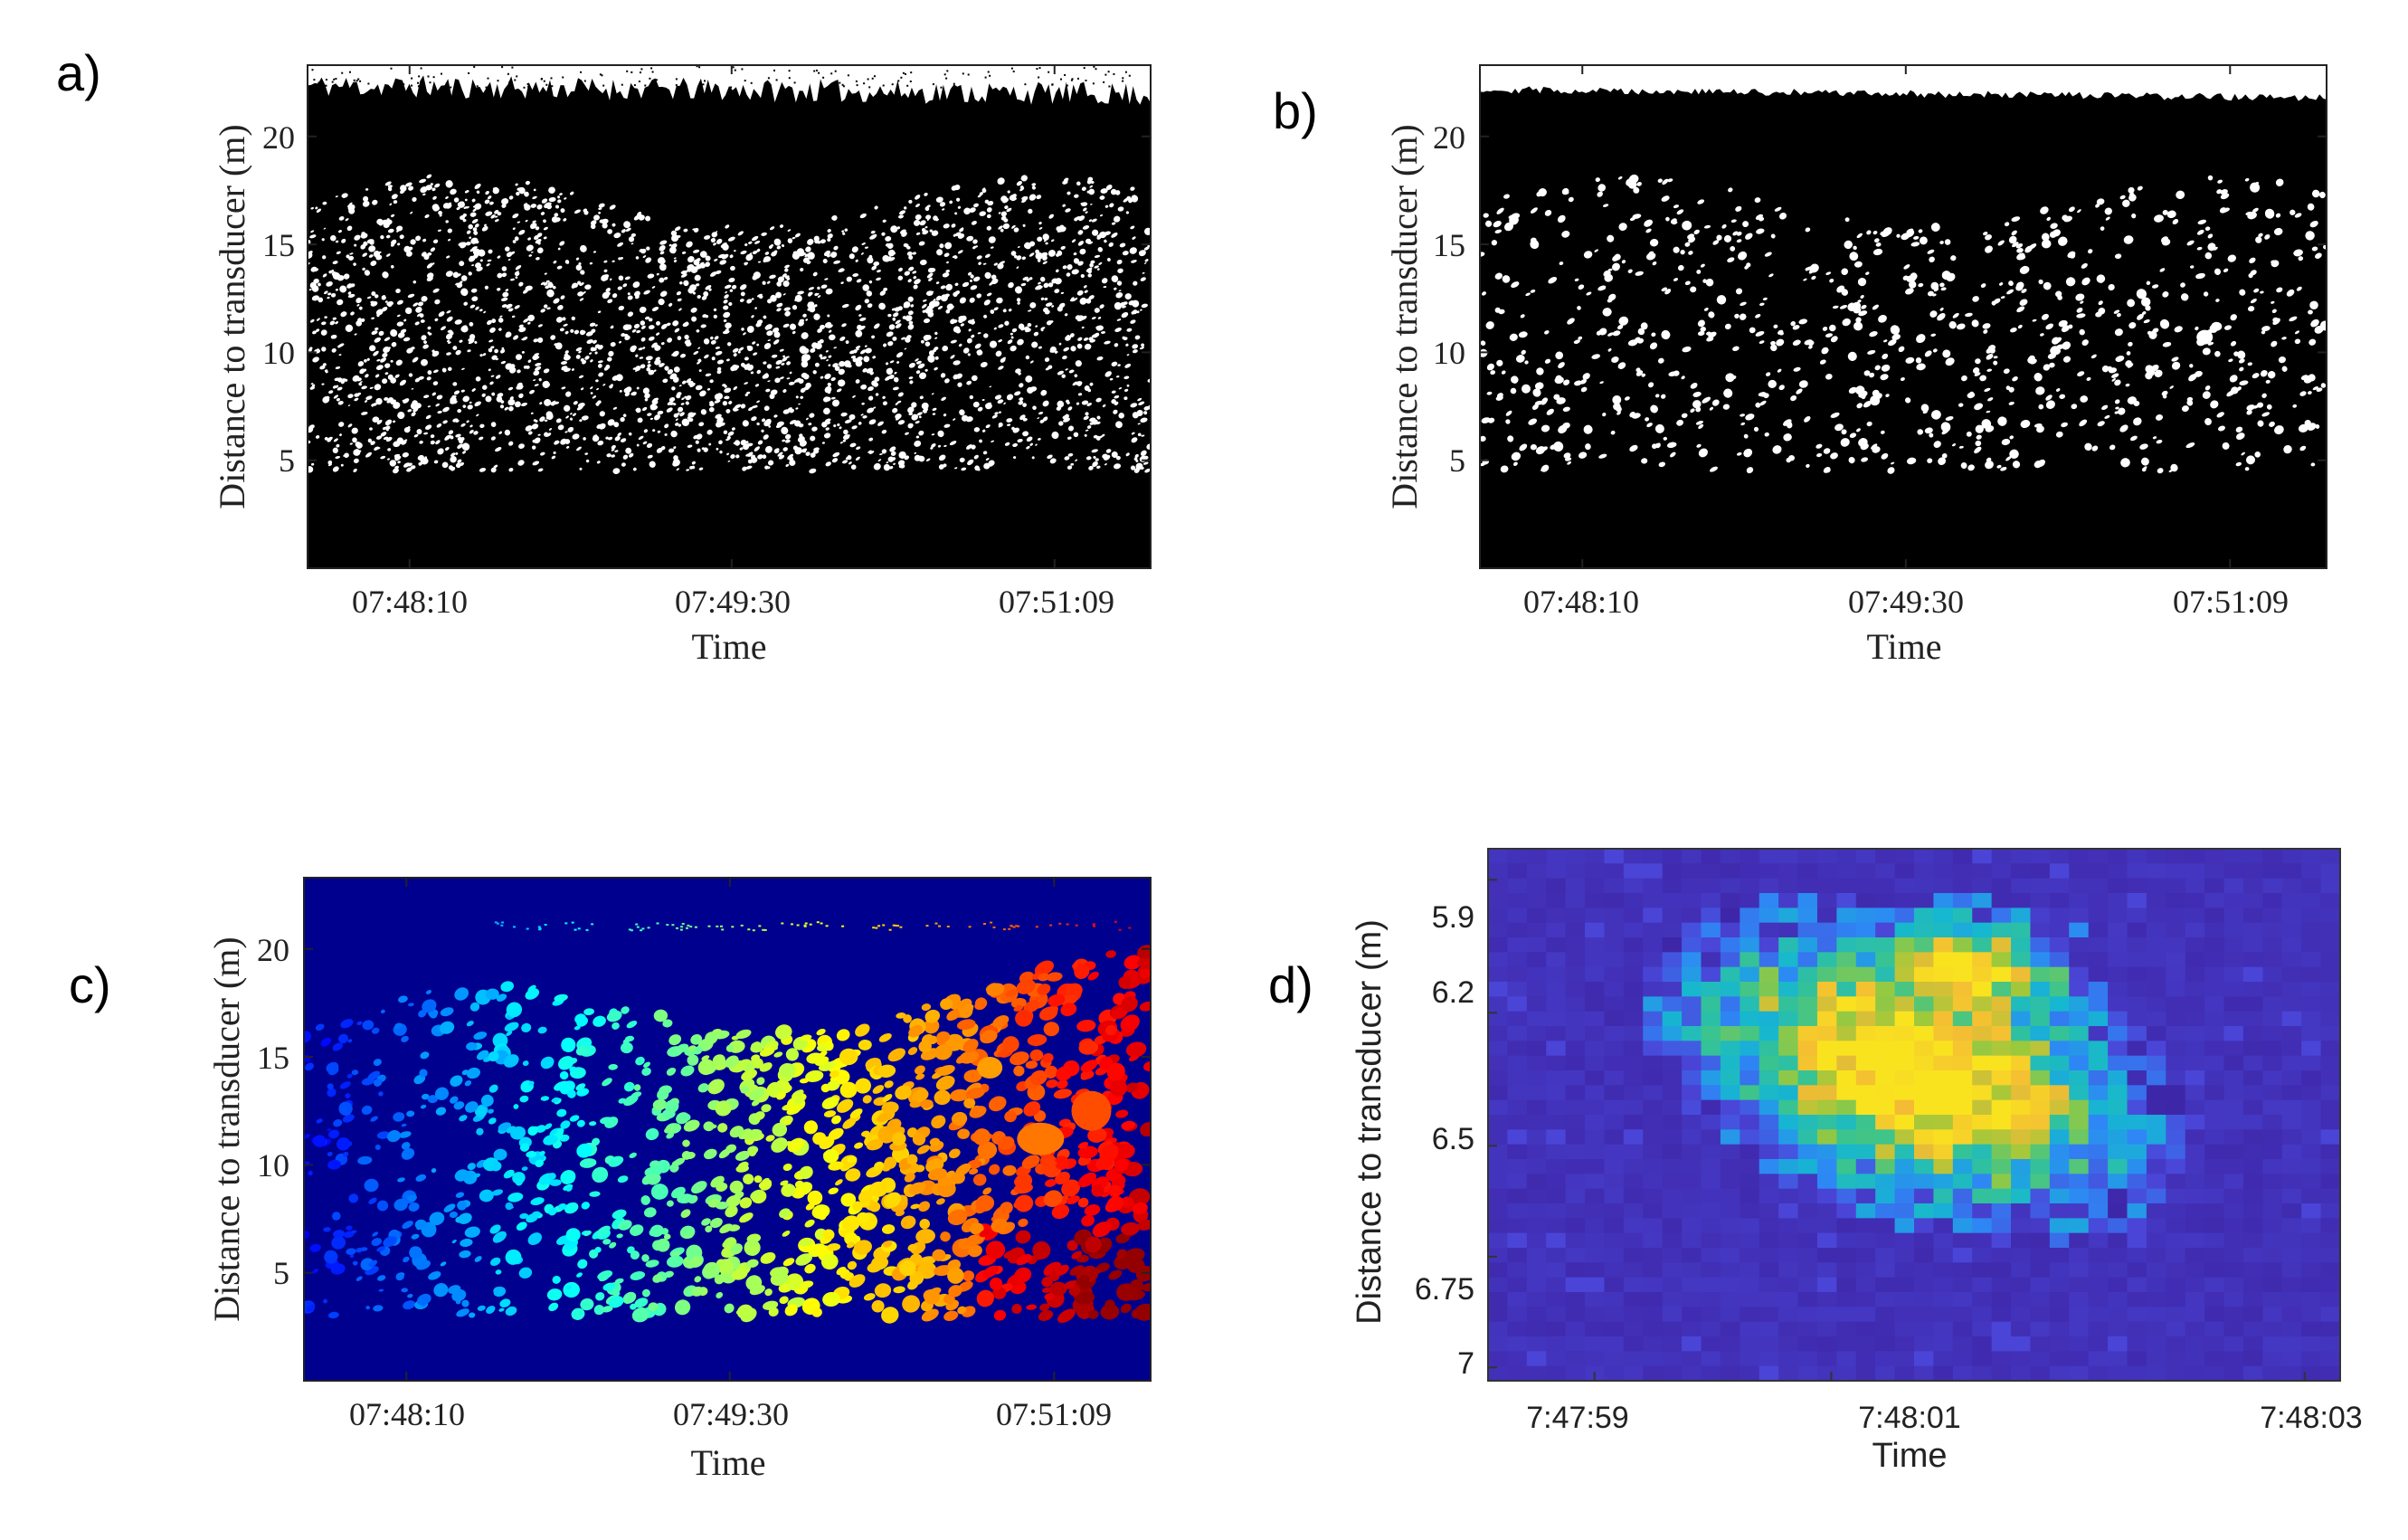 This screenshot has width=2408, height=1540. What do you see at coordinates (1903, 327) in the screenshot?
I see `panel-b-echogram` at bounding box center [1903, 327].